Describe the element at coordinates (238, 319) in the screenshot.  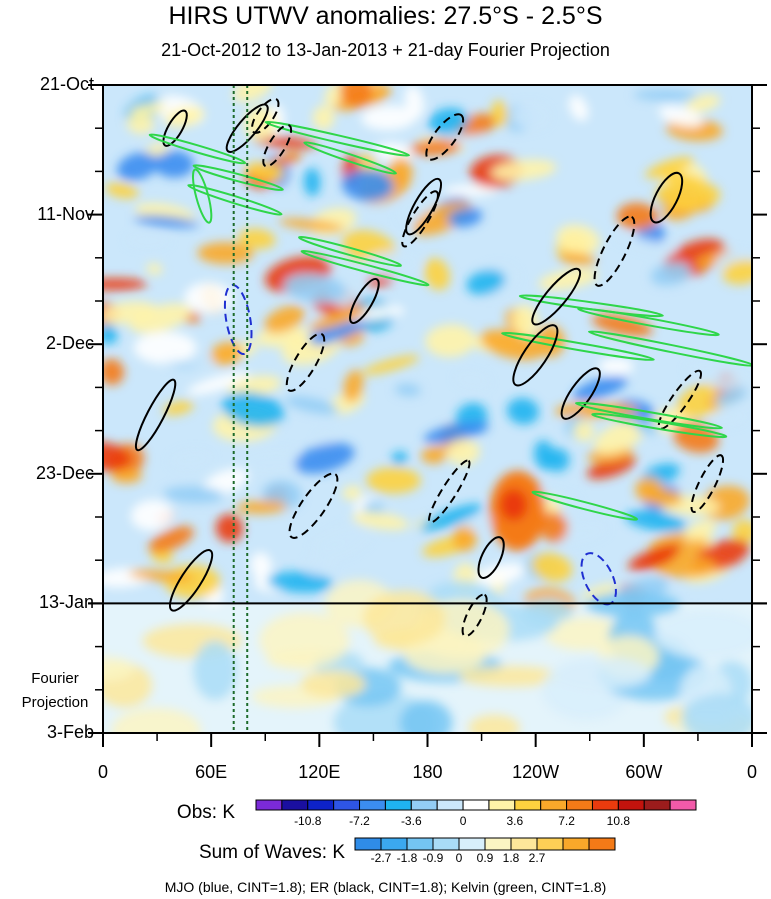
I see `mjo-contour` at that location.